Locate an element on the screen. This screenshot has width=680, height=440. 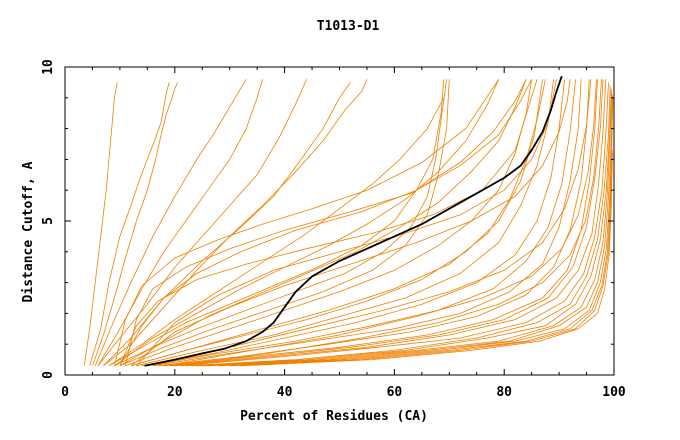
x-tick-label-60: 60 is located at coordinates (395, 392).